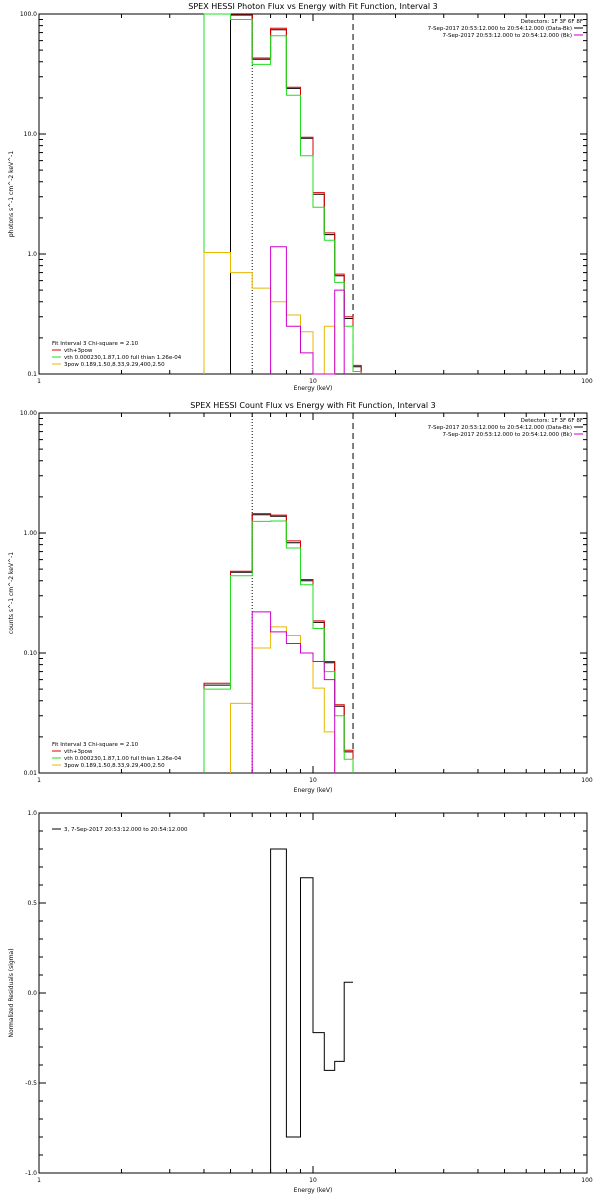 The width and height of the screenshot is (600, 1200). What do you see at coordinates (11, 593) in the screenshot?
I see `y-axis-label: counts s^-1 cm^-2 keV^-1` at bounding box center [11, 593].